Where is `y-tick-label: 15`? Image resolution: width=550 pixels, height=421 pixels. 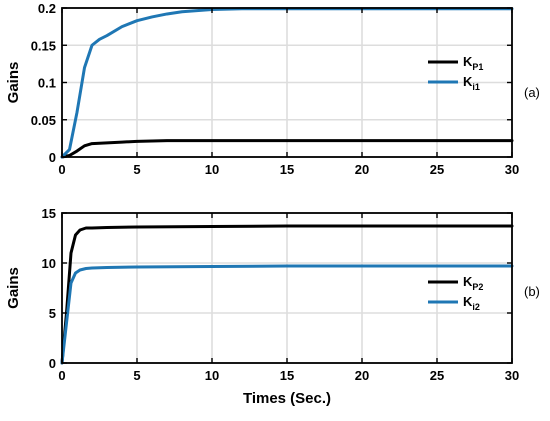 y-tick-label: 15 is located at coordinates (49, 213).